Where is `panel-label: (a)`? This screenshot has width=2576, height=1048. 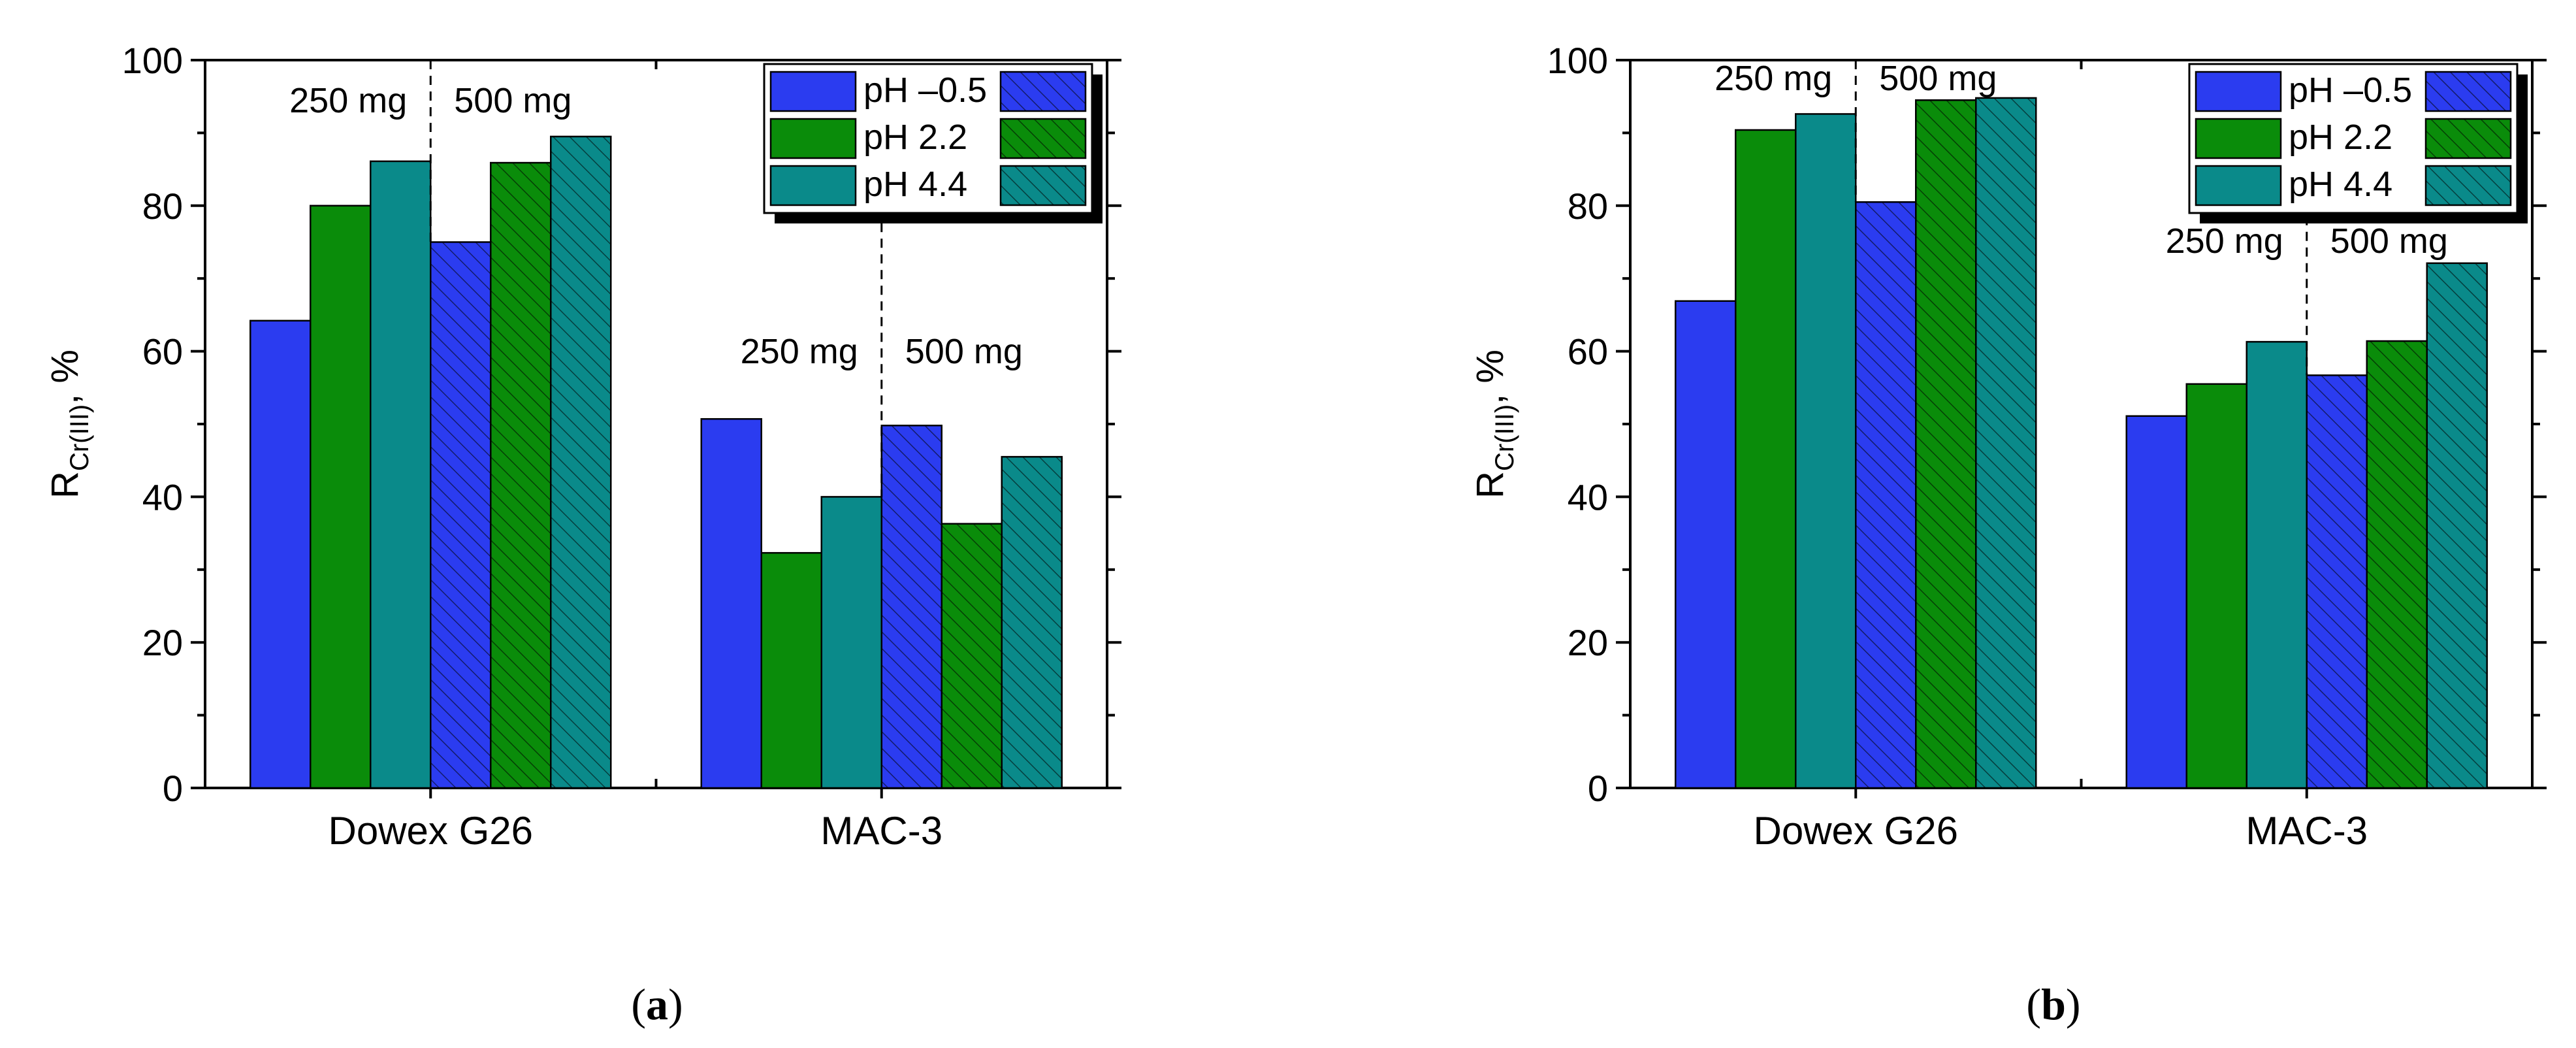 panel-label: (a) is located at coordinates (657, 1004).